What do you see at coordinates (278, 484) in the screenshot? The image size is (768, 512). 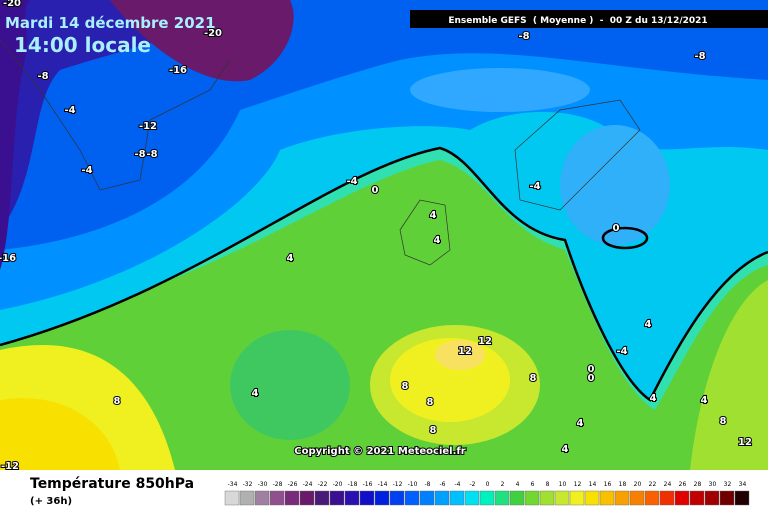 I see `legend-label: -28` at bounding box center [278, 484].